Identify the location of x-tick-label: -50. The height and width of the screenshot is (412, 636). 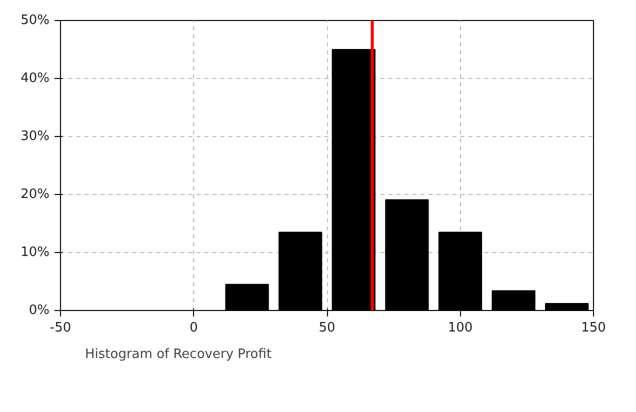
(61, 328).